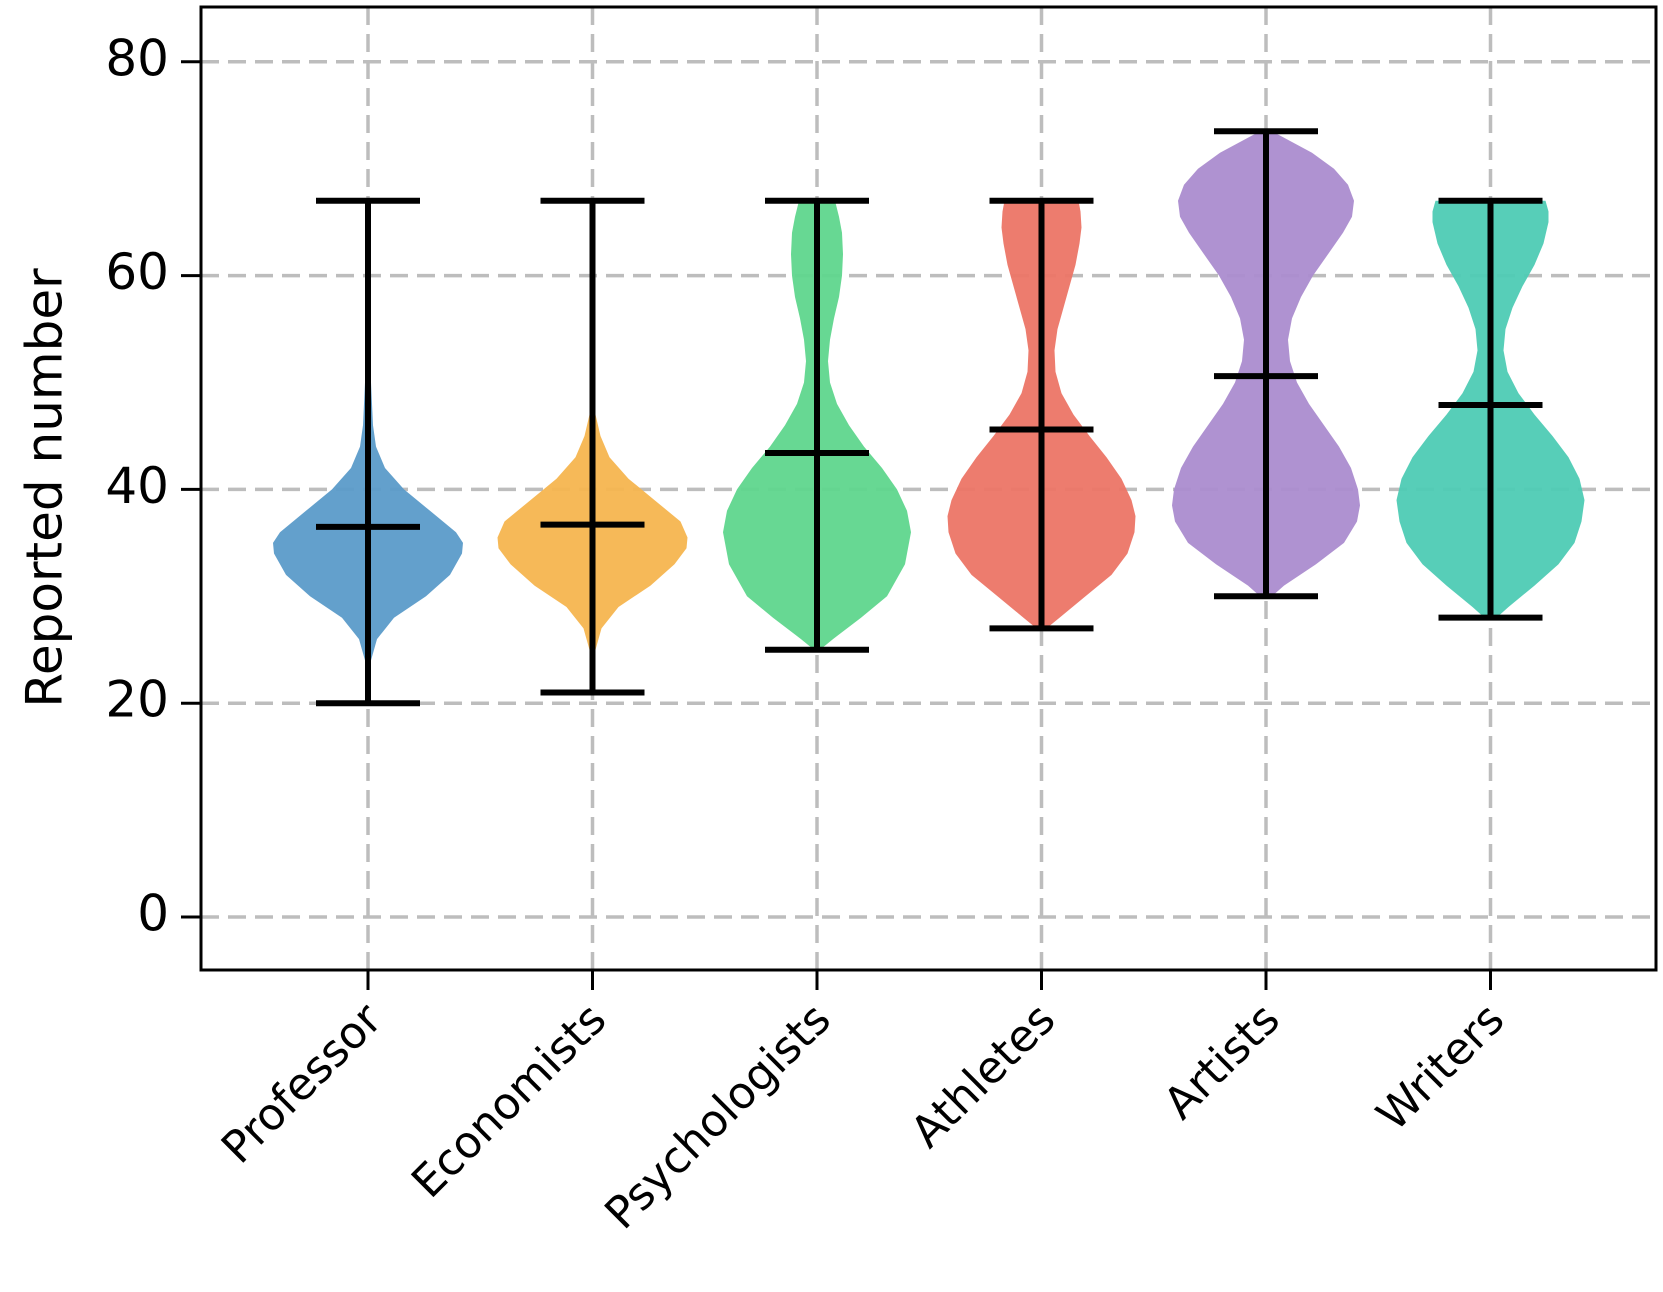 The width and height of the screenshot is (1663, 1292). I want to click on y-tick-label: 0, so click(153, 914).